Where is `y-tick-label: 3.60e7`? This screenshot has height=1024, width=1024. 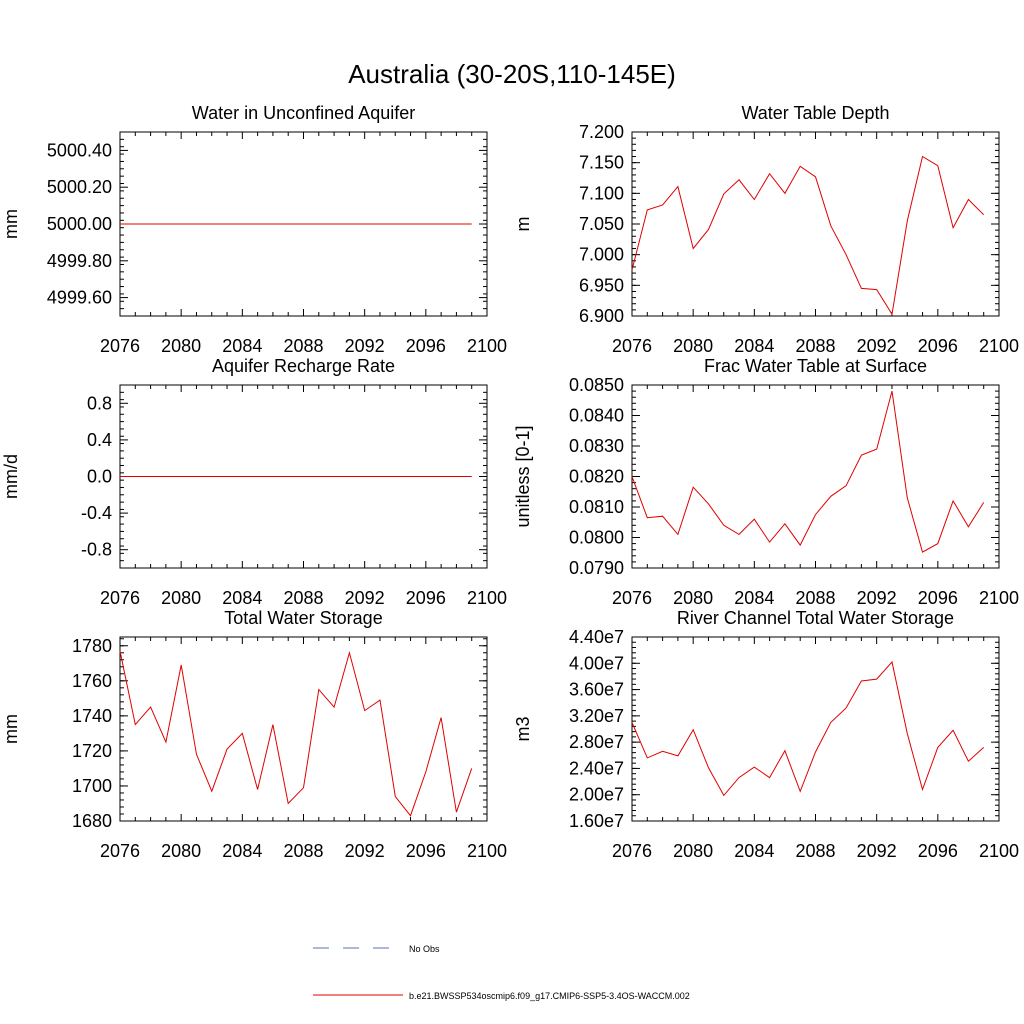
y-tick-label: 3.60e7 is located at coordinates (596, 690).